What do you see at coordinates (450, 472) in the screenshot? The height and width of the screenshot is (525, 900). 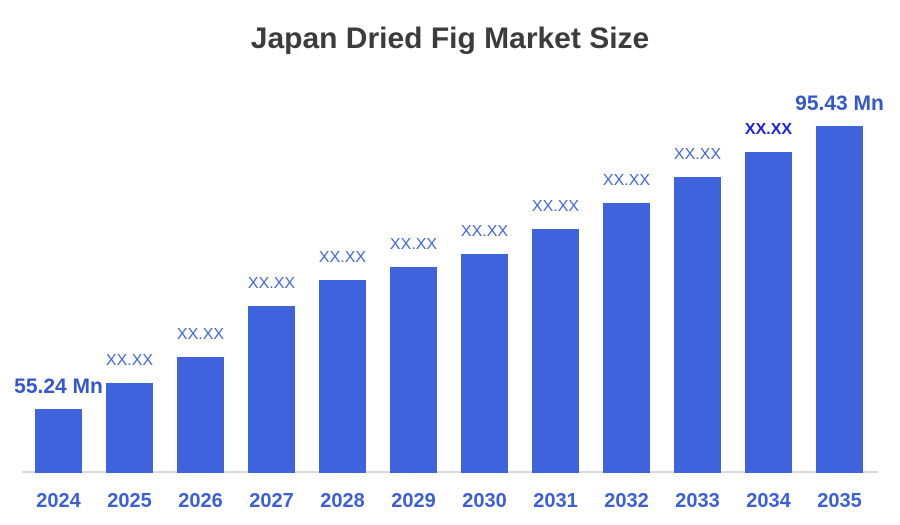 I see `x-axis-line` at bounding box center [450, 472].